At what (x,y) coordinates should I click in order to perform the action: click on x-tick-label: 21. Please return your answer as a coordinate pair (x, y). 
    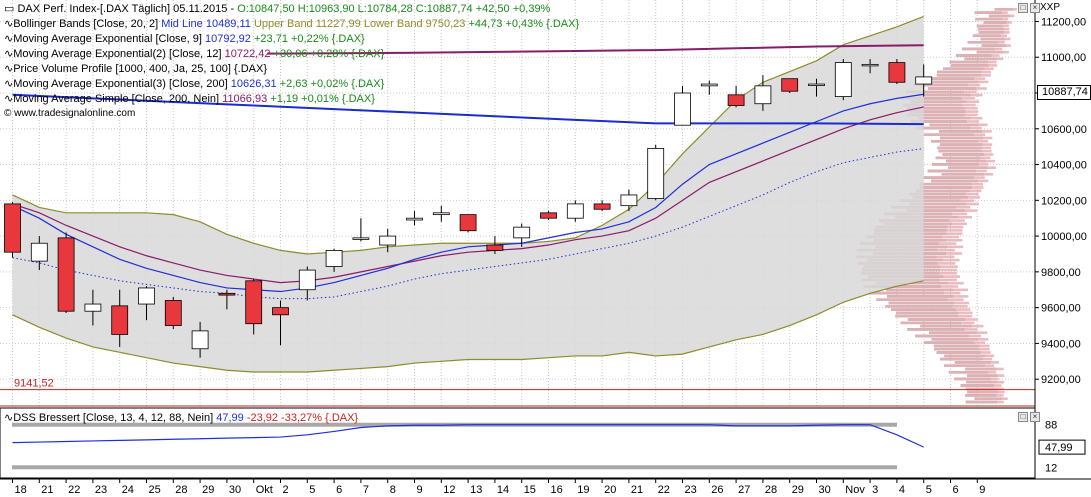
    Looking at the image, I should click on (47, 490).